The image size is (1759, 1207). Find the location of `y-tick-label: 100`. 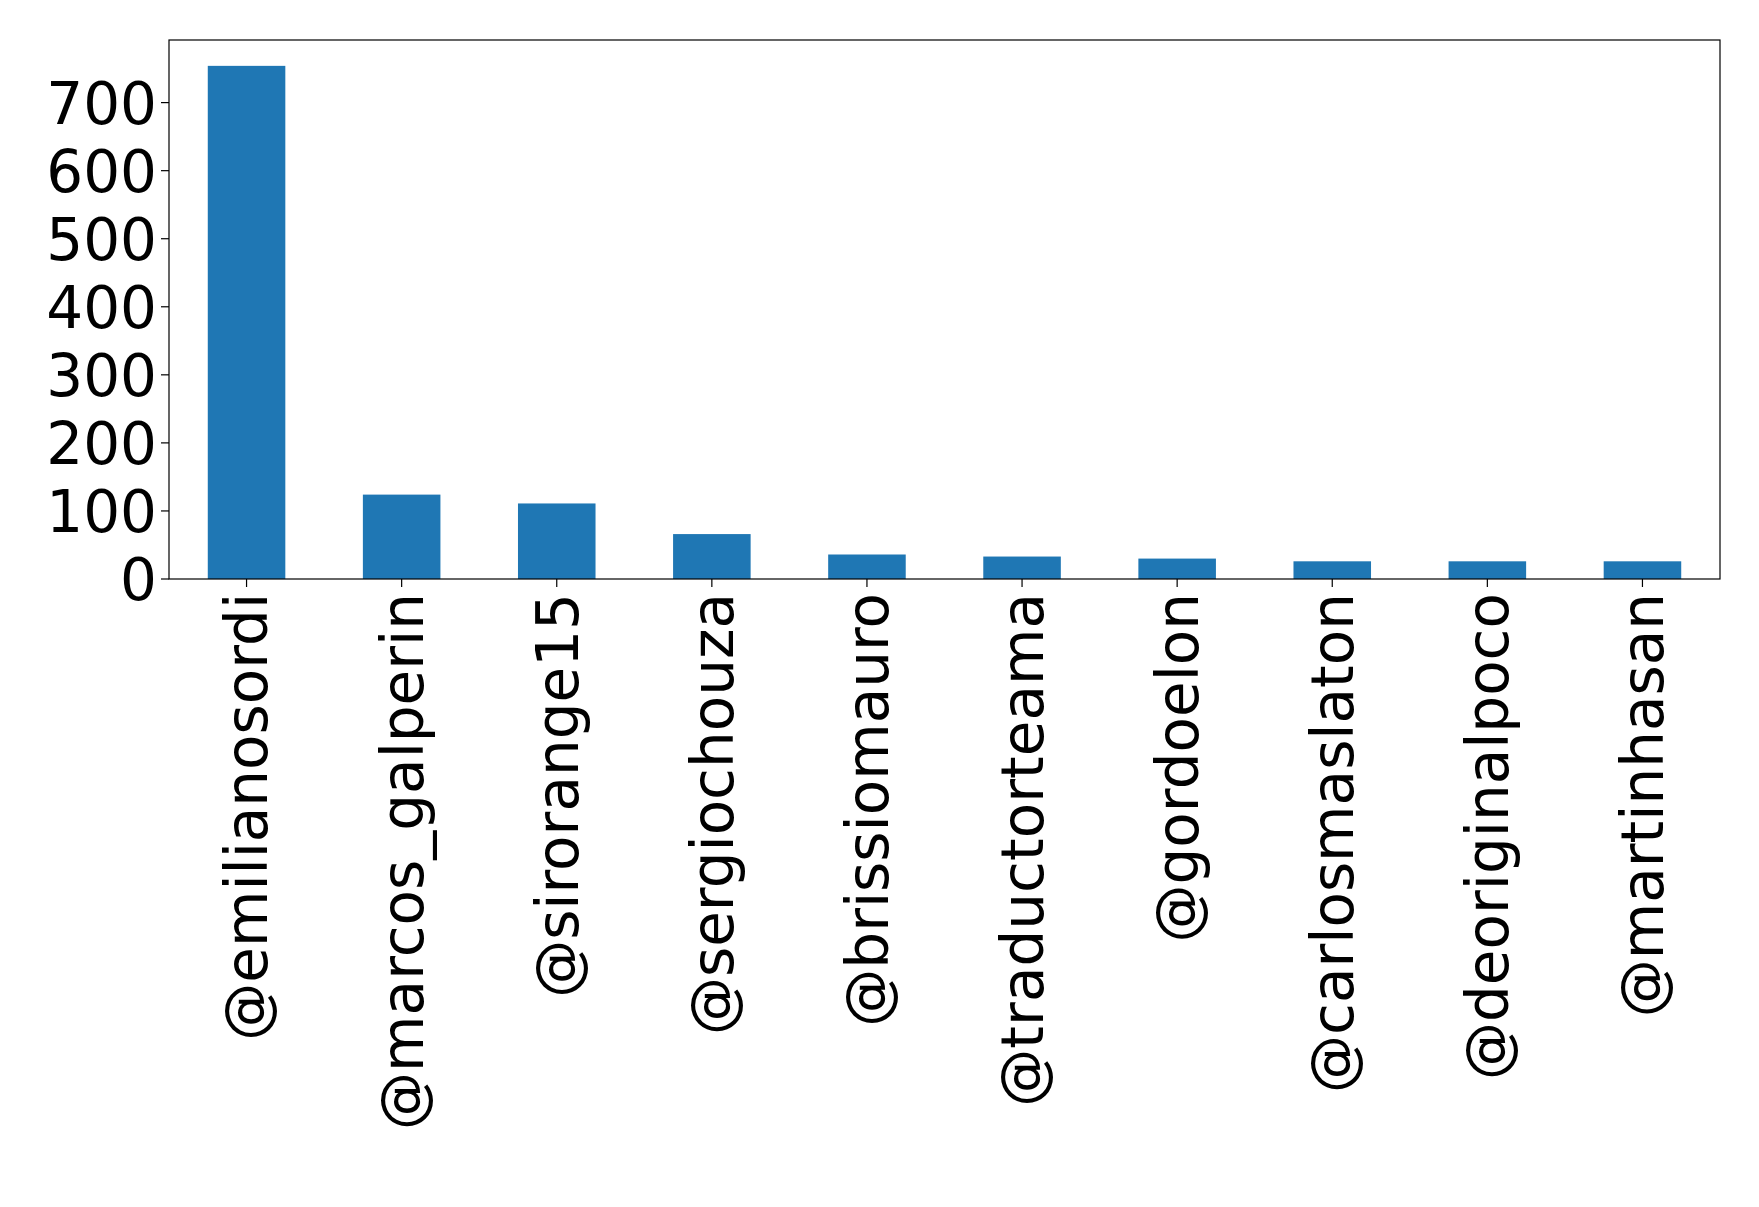

y-tick-label: 100 is located at coordinates (101, 511).